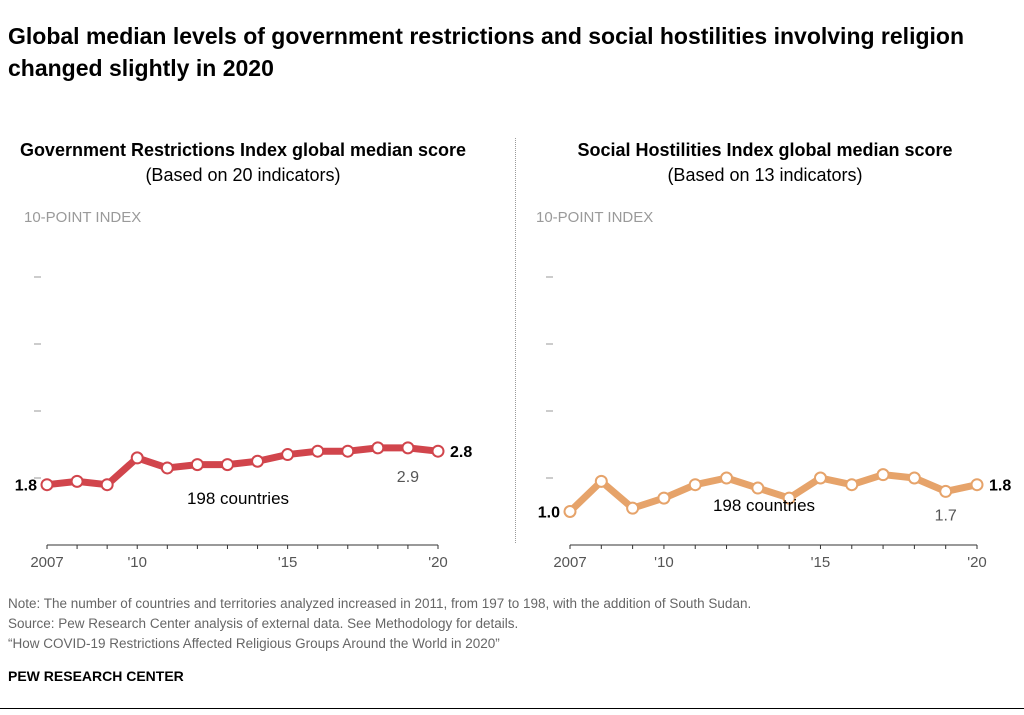 This screenshot has width=1024, height=715. Describe the element at coordinates (408, 477) in the screenshot. I see `note-value-label: 2.9` at that location.